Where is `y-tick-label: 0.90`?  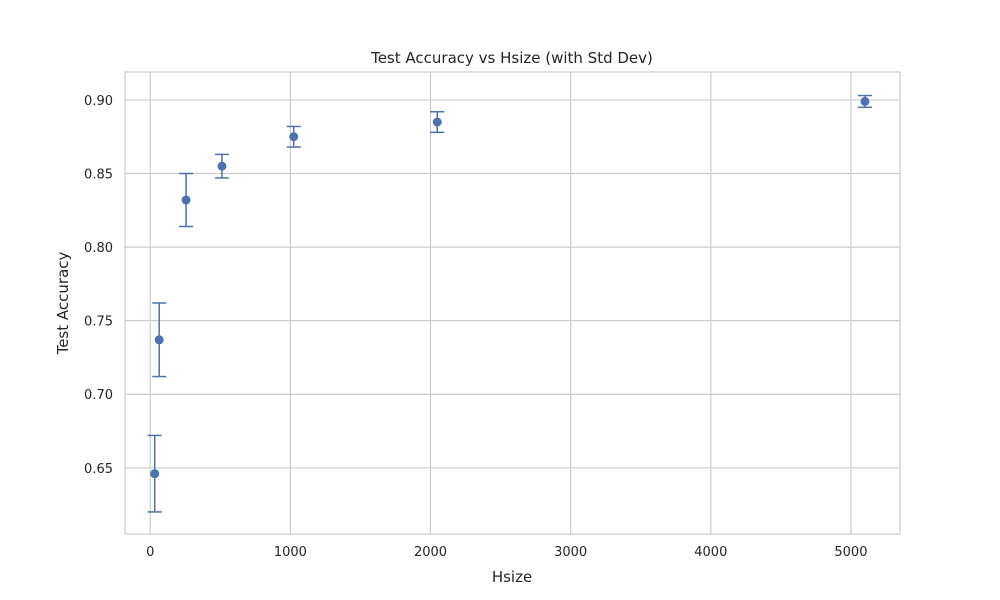
y-tick-label: 0.90 is located at coordinates (98, 101).